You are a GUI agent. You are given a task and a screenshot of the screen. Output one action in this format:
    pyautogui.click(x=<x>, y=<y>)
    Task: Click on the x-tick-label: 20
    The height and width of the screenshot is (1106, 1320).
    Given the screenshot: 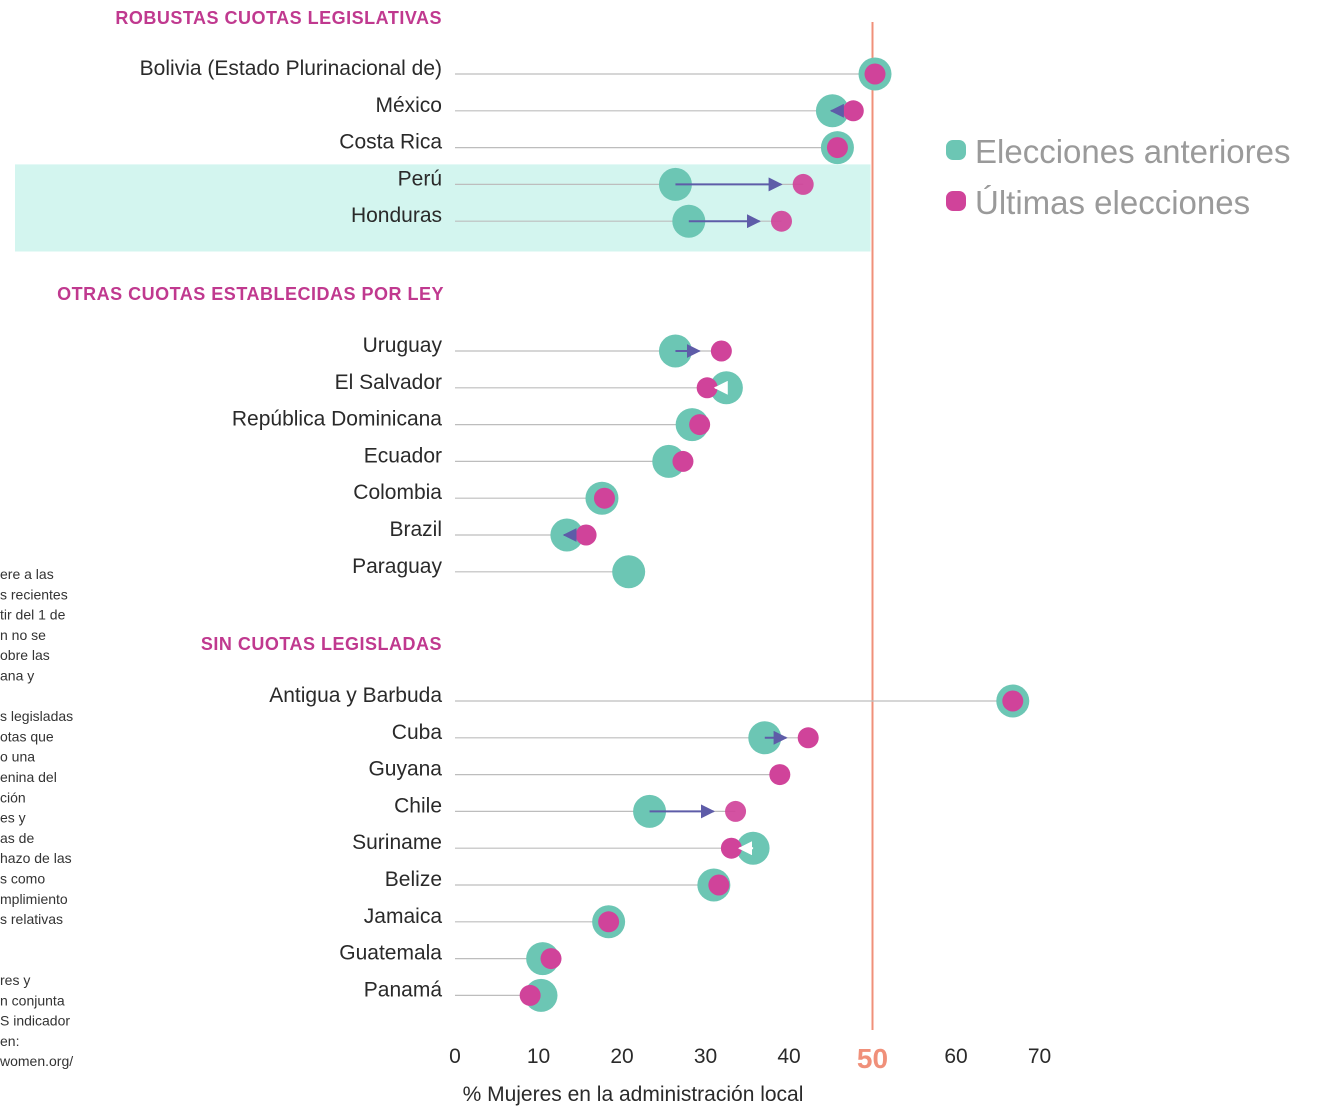 What is the action you would take?
    pyautogui.click(x=621, y=1056)
    